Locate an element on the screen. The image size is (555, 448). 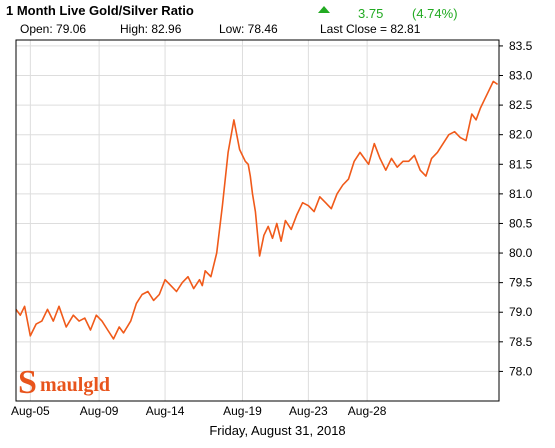
y-tick-label: 78.0 is located at coordinates (521, 371).